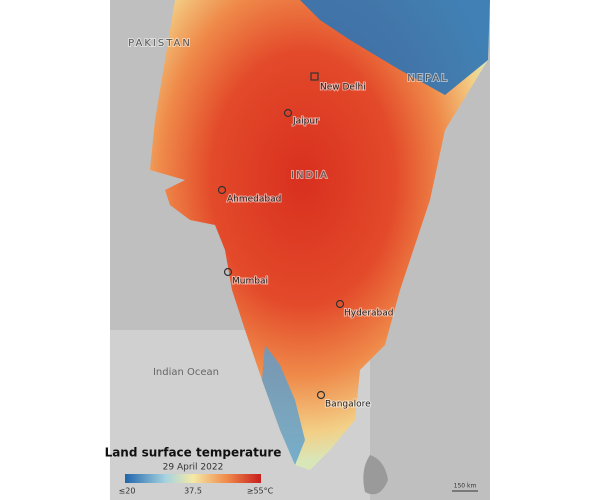  I want to click on city-label: Mumbai, so click(250, 282).